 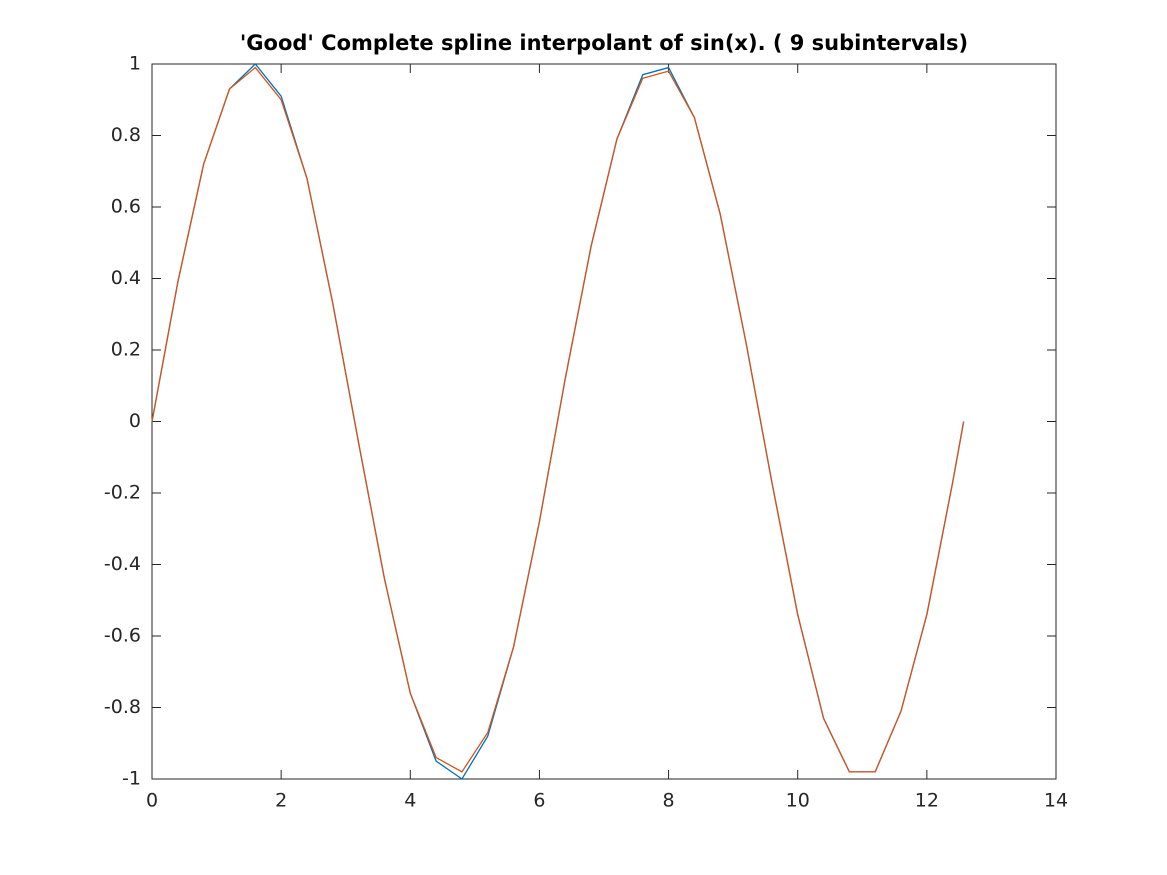 What do you see at coordinates (122, 707) in the screenshot?
I see `y-tick-label: -0.8` at bounding box center [122, 707].